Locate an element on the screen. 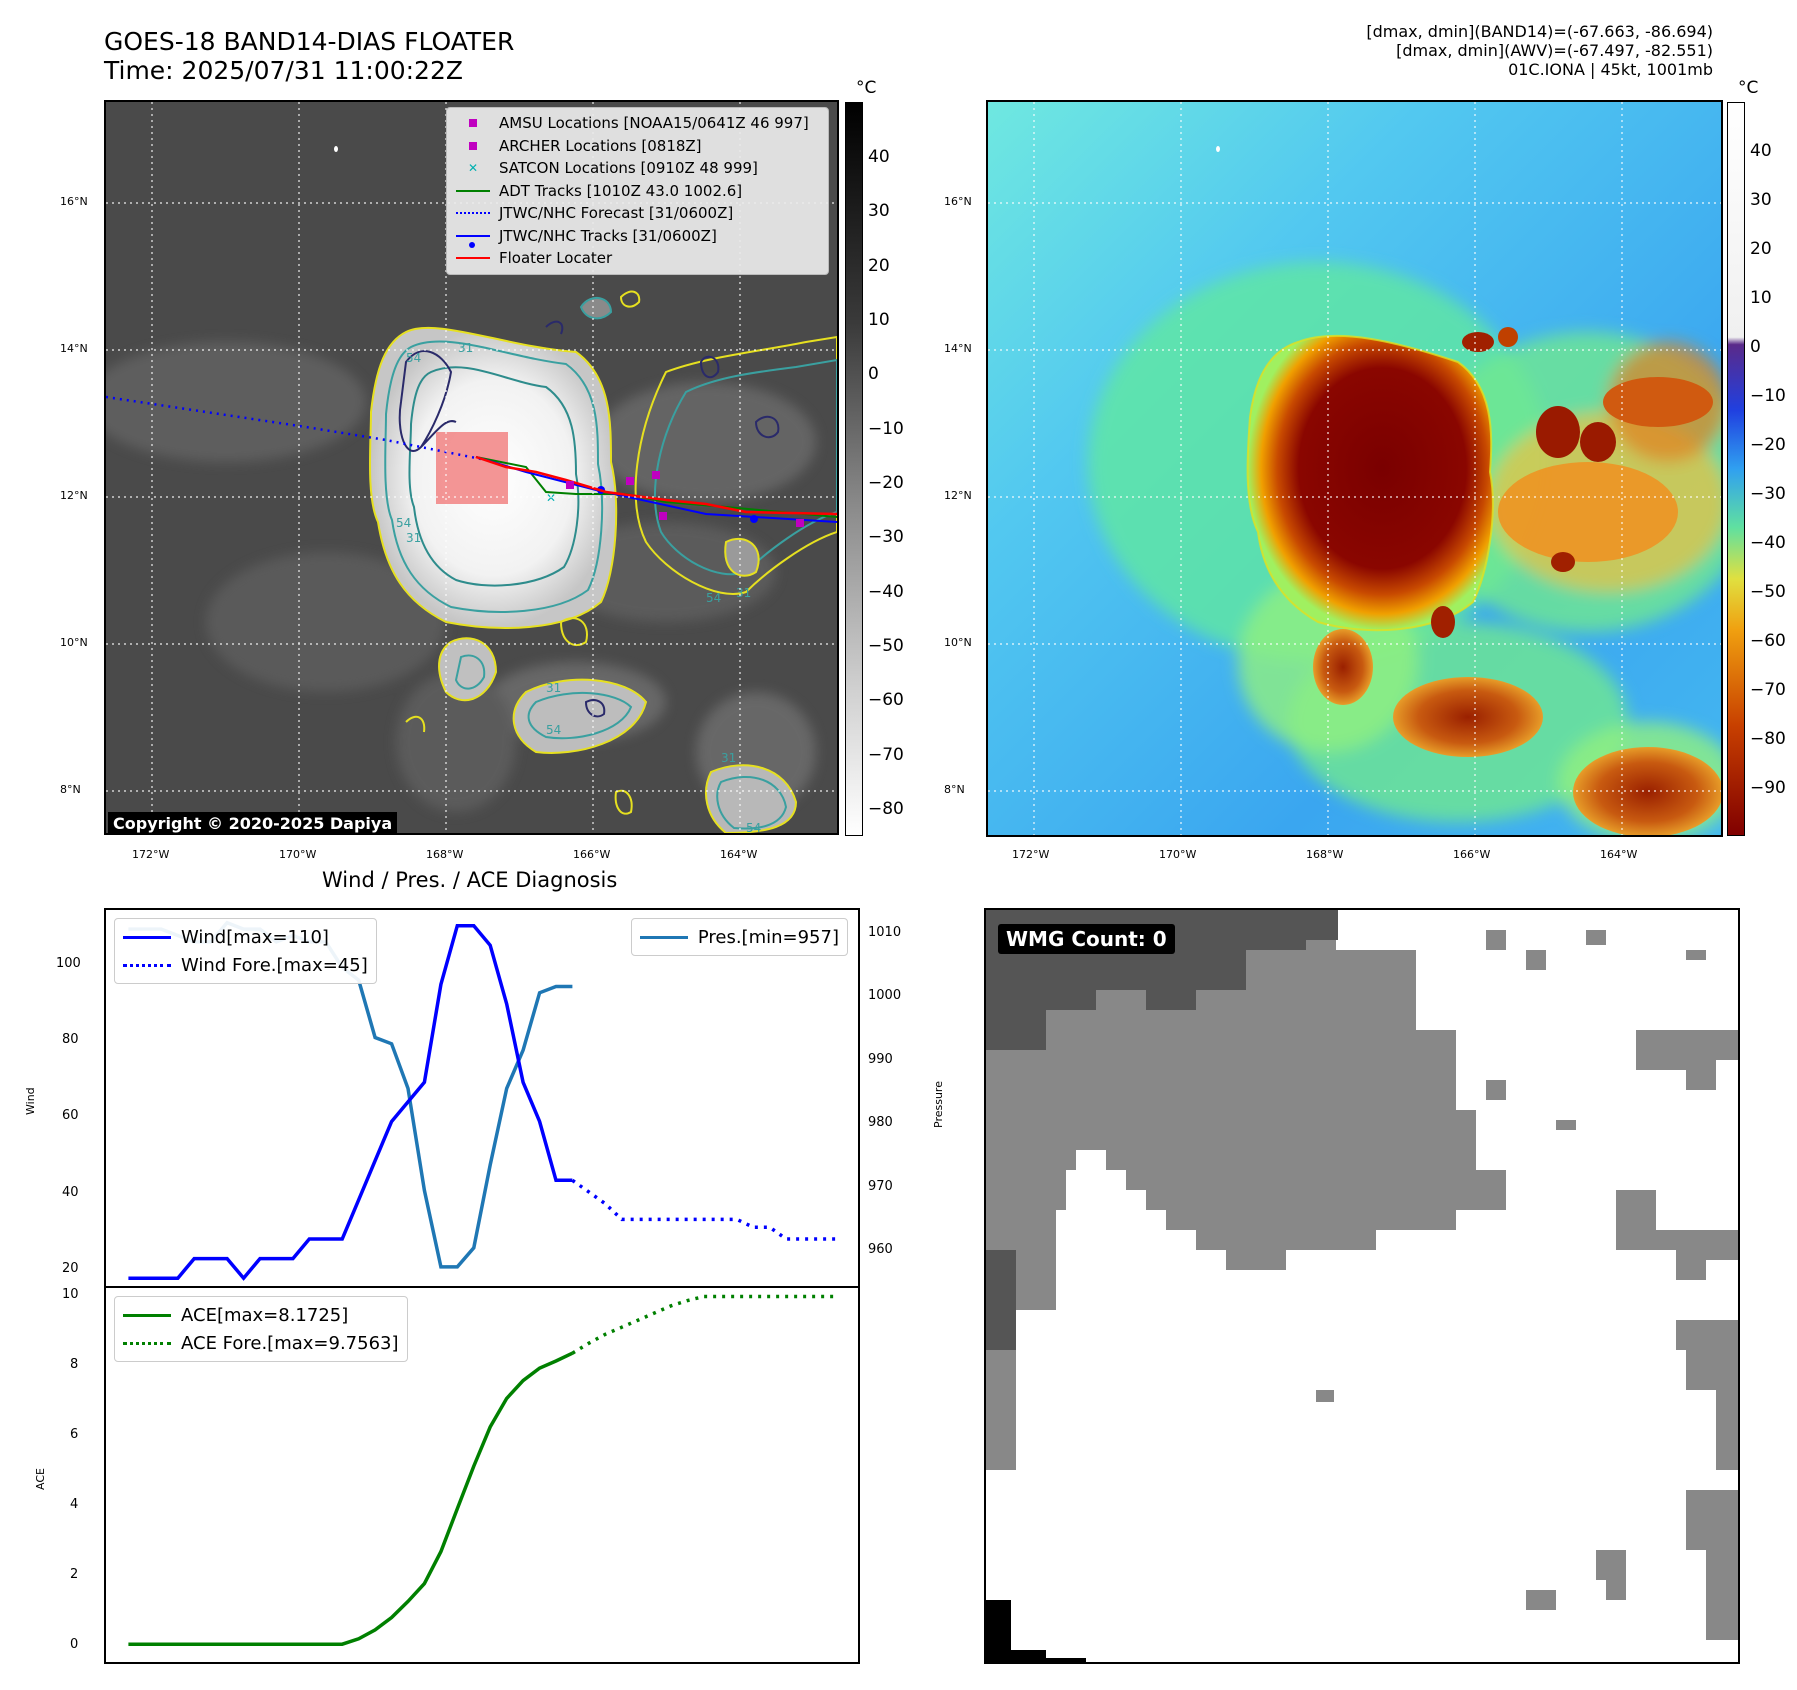 The width and height of the screenshot is (1797, 1690). legend-item-amsu: AMSU Locations [NOAA15/0641Z 46 997] is located at coordinates (637, 123).